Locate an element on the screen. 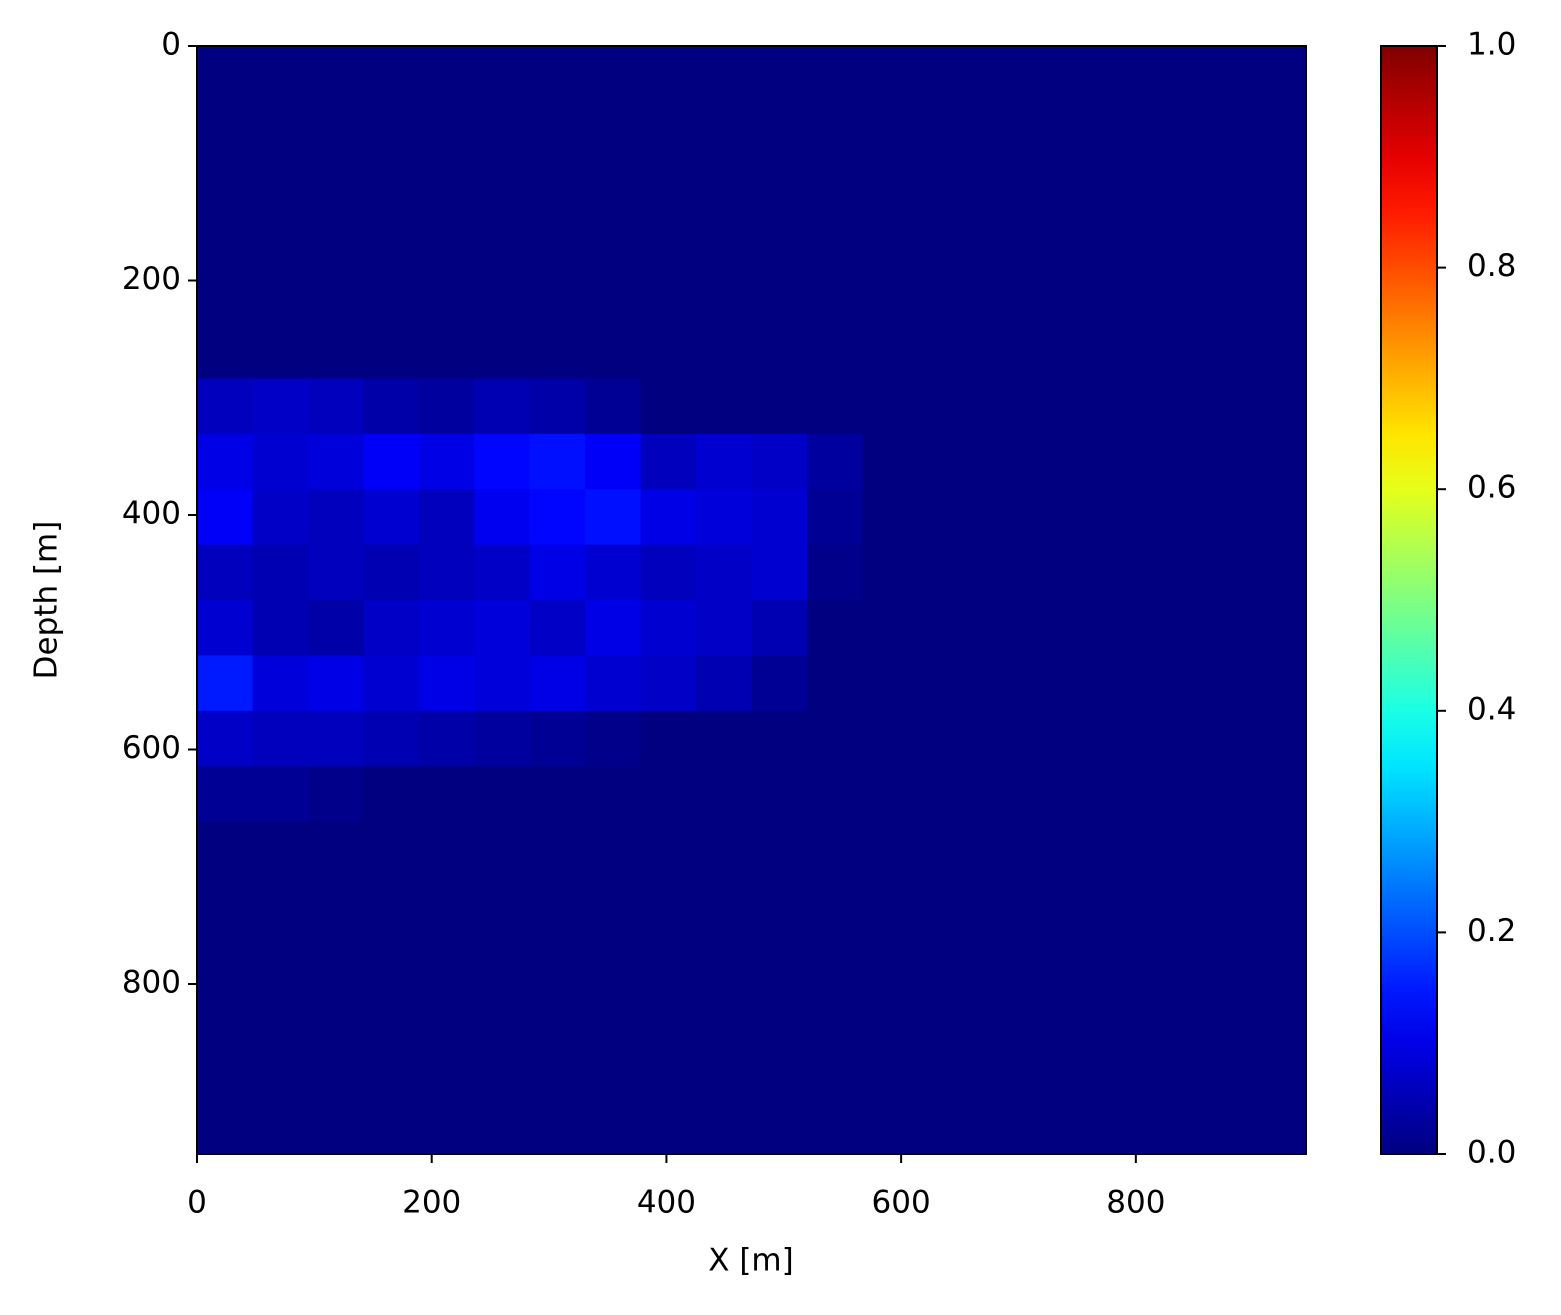  colorbar-tick-label: 1.0 is located at coordinates (1491, 45).